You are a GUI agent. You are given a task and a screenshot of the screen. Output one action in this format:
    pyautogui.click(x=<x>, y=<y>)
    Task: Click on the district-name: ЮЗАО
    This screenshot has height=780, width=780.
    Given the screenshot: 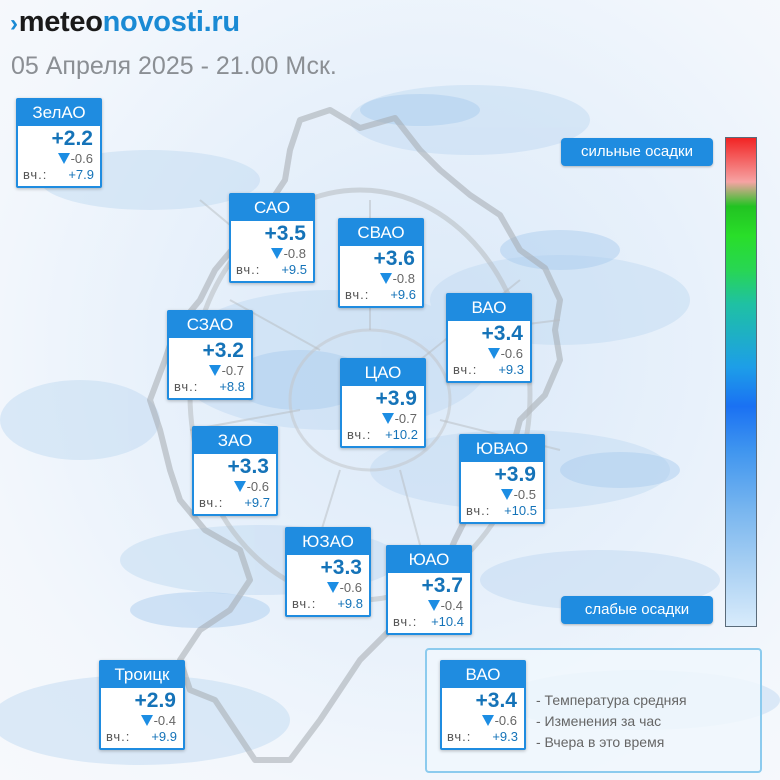 What is the action you would take?
    pyautogui.click(x=328, y=542)
    